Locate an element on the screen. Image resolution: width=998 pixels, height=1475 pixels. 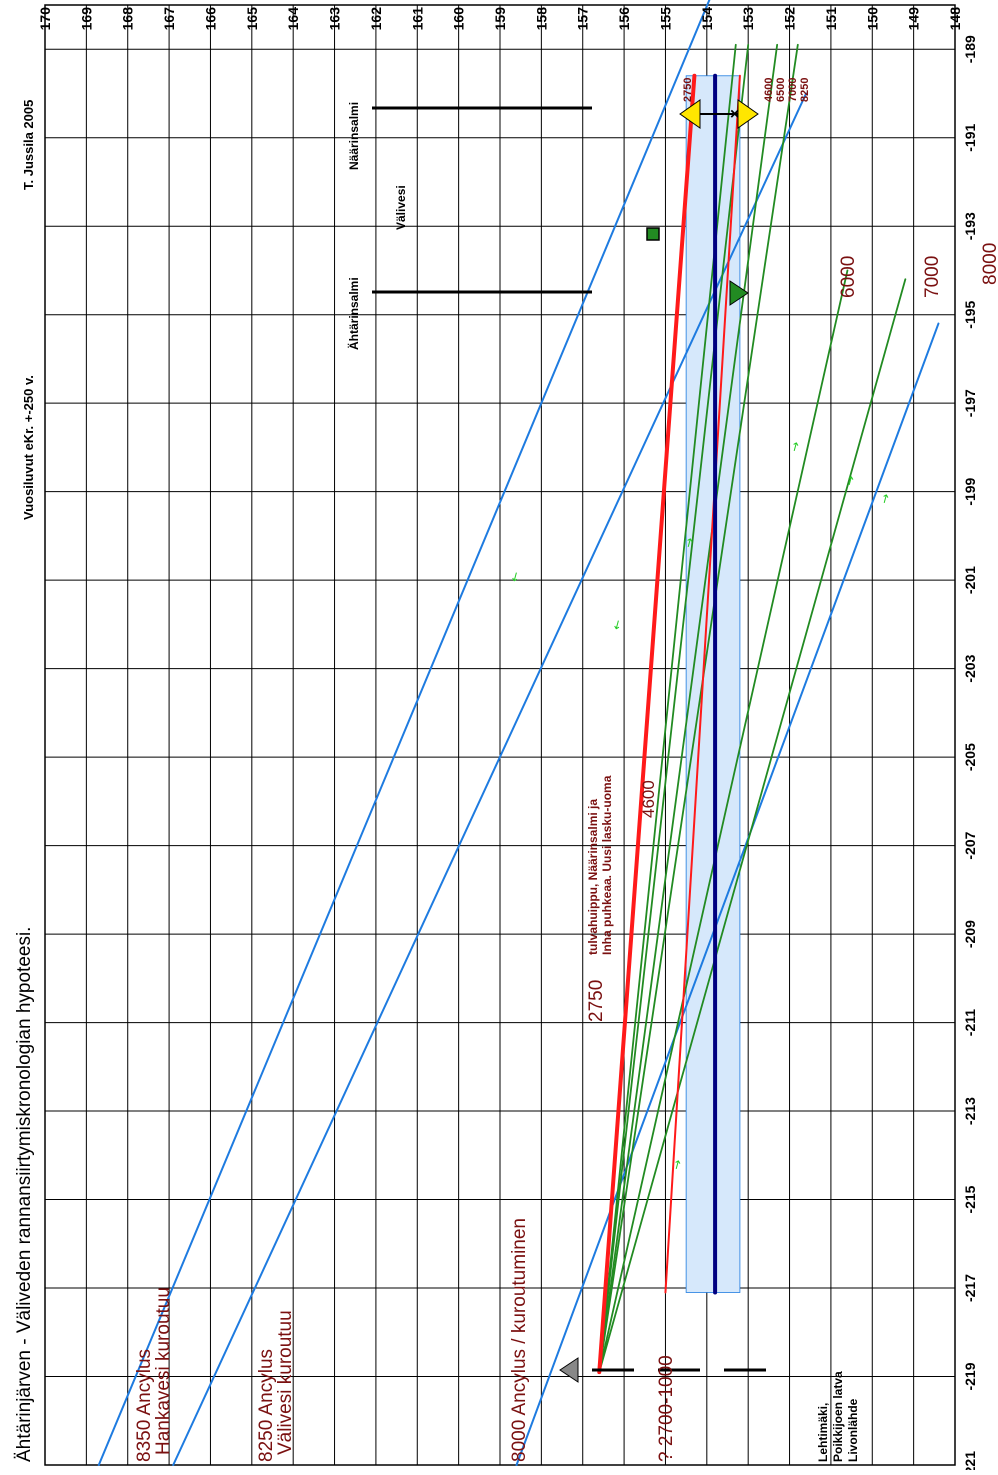
annotation-8350-b: Hankavesi kuroutuu is located at coordinates (163, 1371).